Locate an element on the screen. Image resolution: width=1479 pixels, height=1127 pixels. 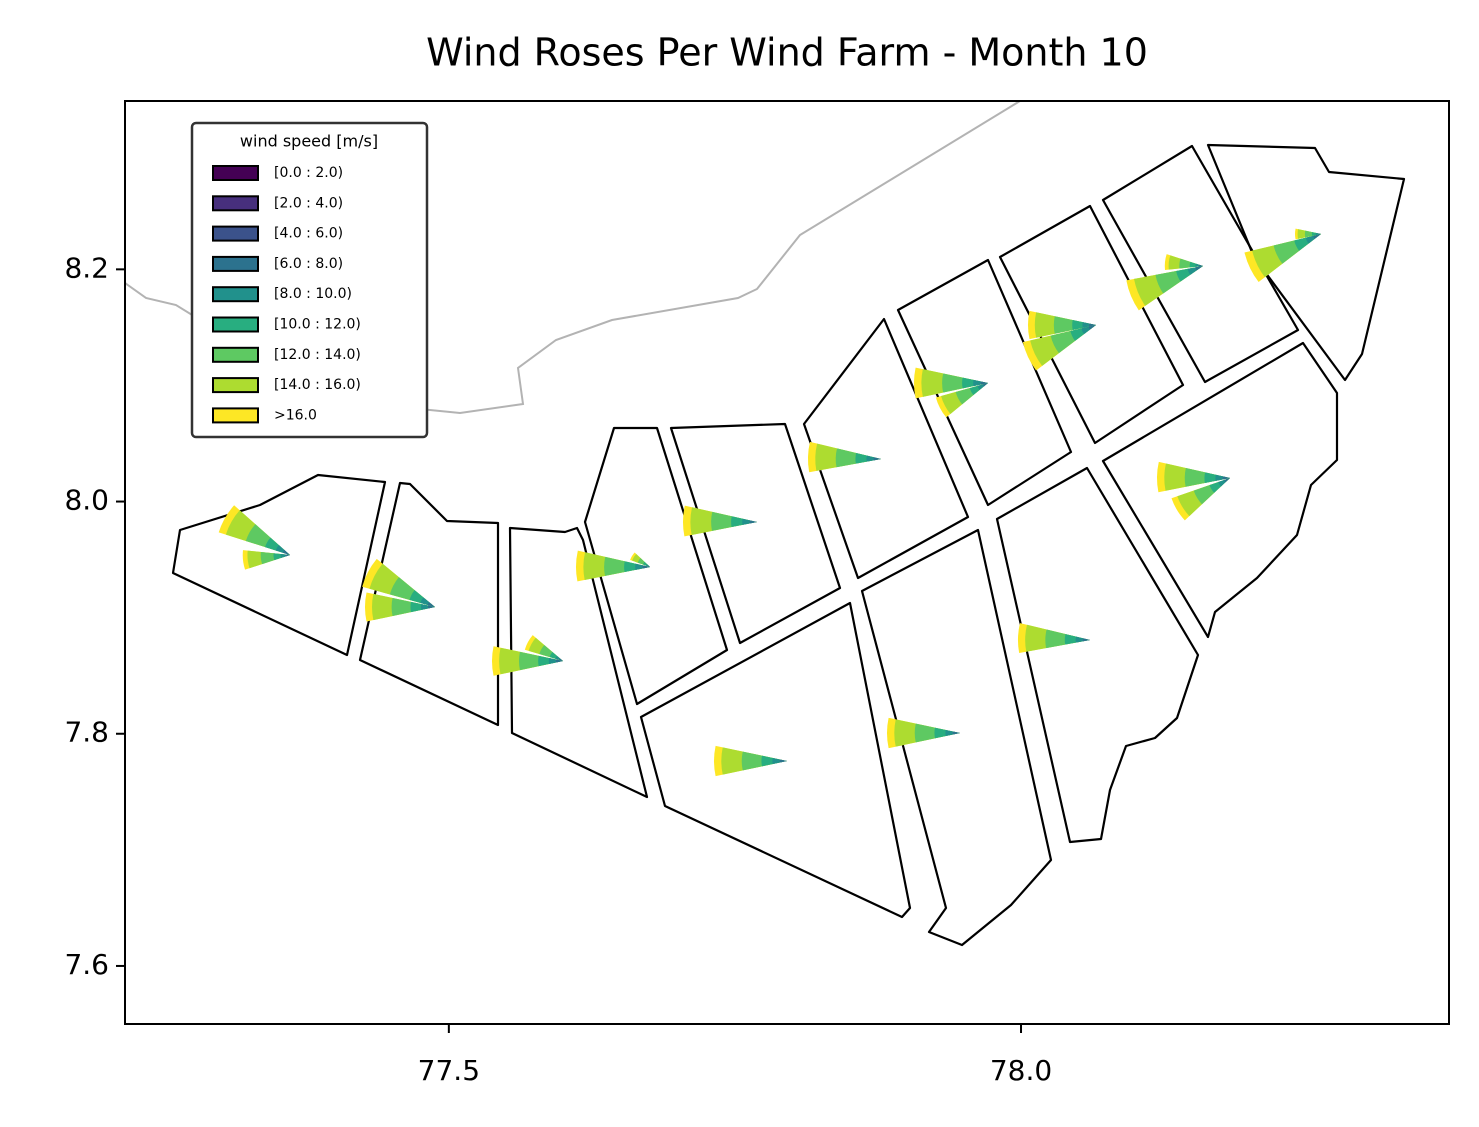
legend-title: wind speed [m/s] is located at coordinates (309, 141).